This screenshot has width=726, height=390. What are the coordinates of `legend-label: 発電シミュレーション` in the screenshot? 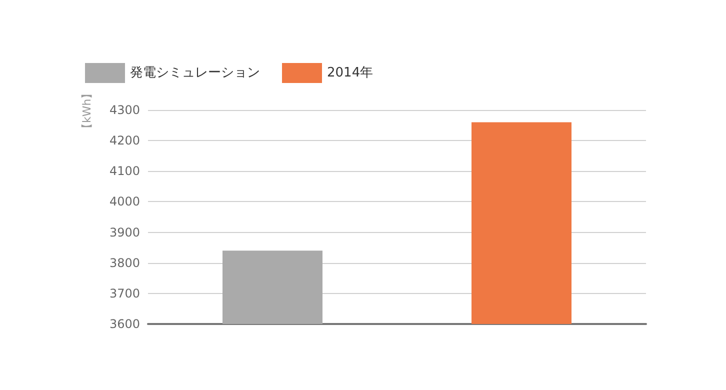 It's located at (195, 73).